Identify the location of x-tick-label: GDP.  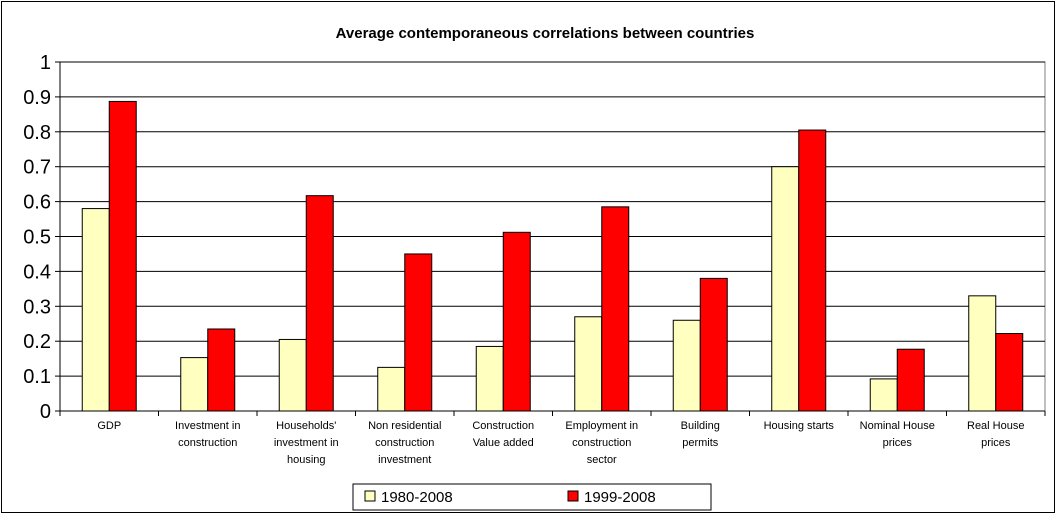
(109, 426).